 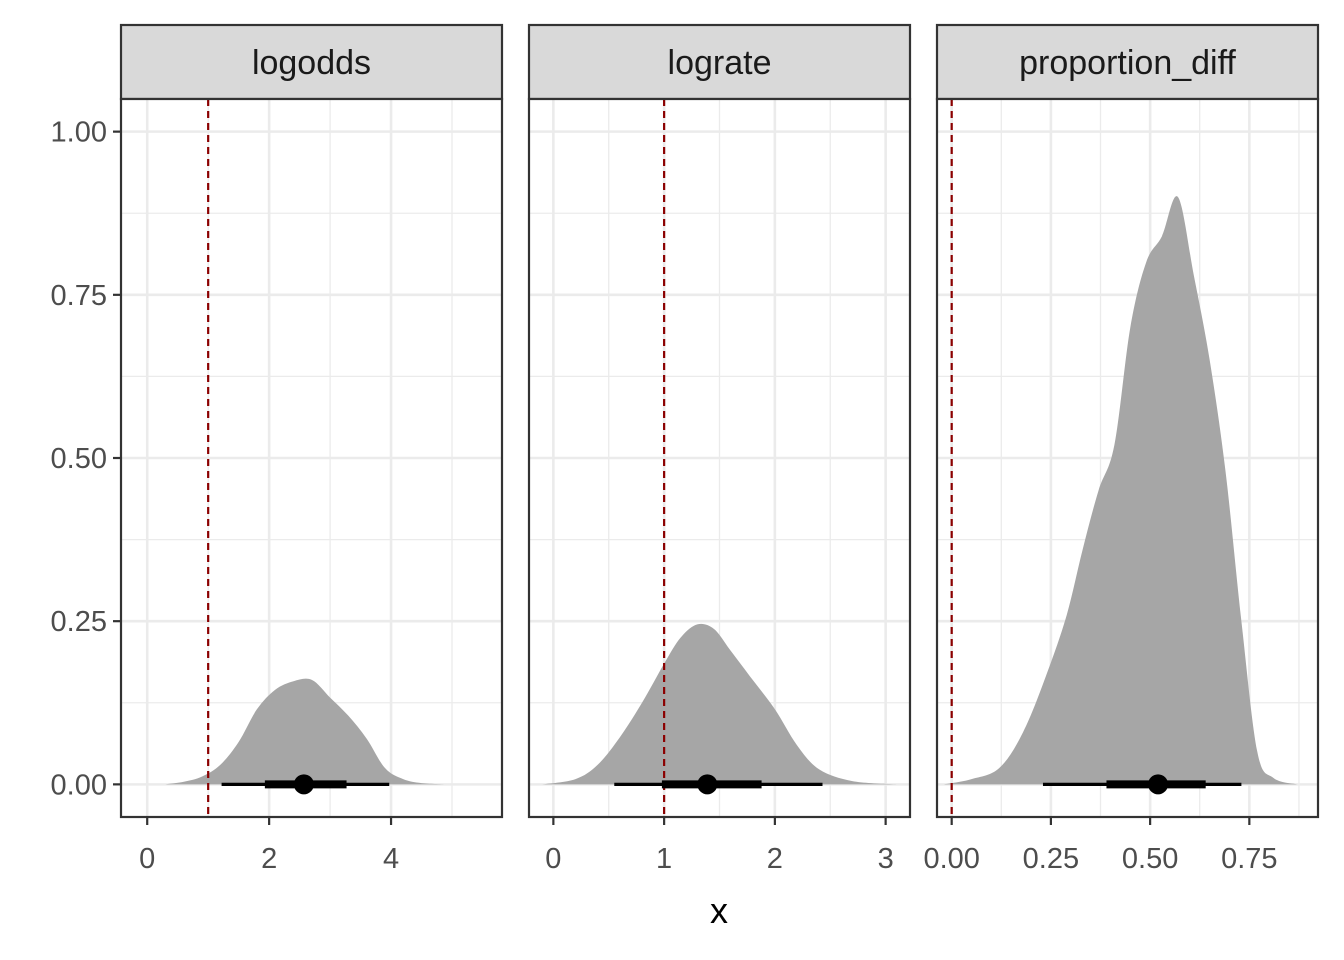 I want to click on y-axis: 0.00 0.25 0.50 0.75 1.00, so click(x=86, y=459).